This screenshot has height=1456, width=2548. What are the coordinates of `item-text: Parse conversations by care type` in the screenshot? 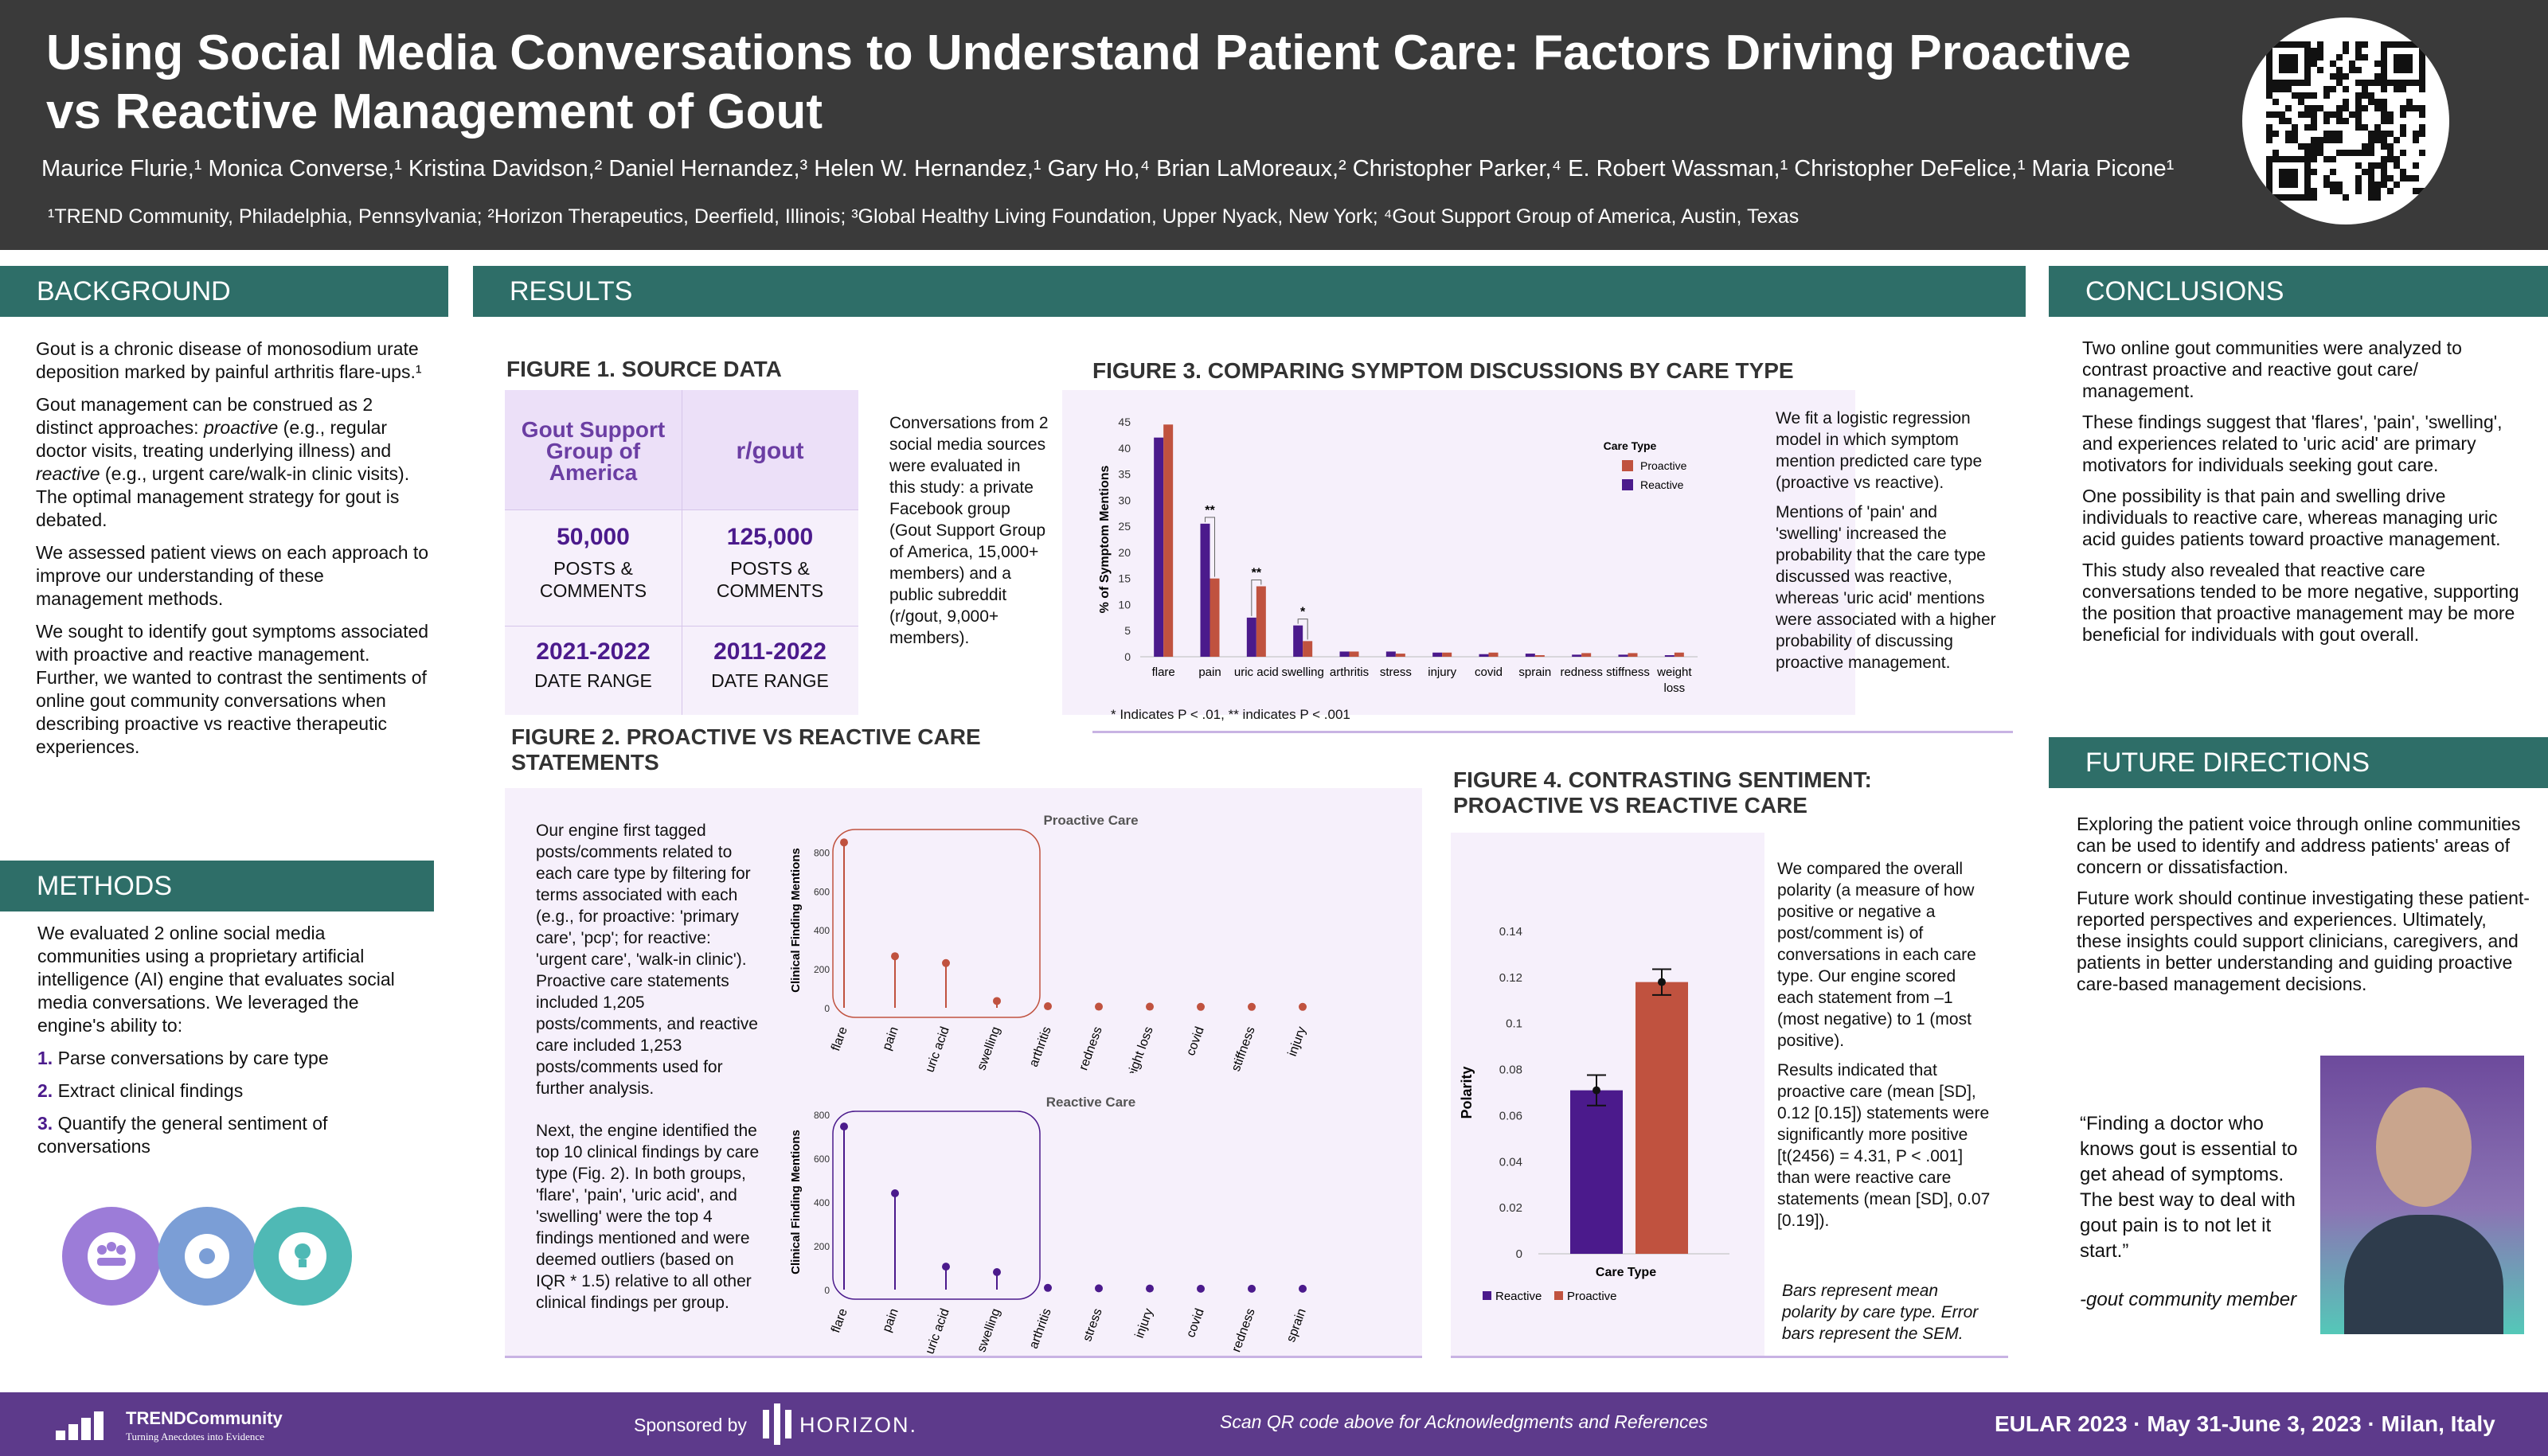 It's located at (193, 1058).